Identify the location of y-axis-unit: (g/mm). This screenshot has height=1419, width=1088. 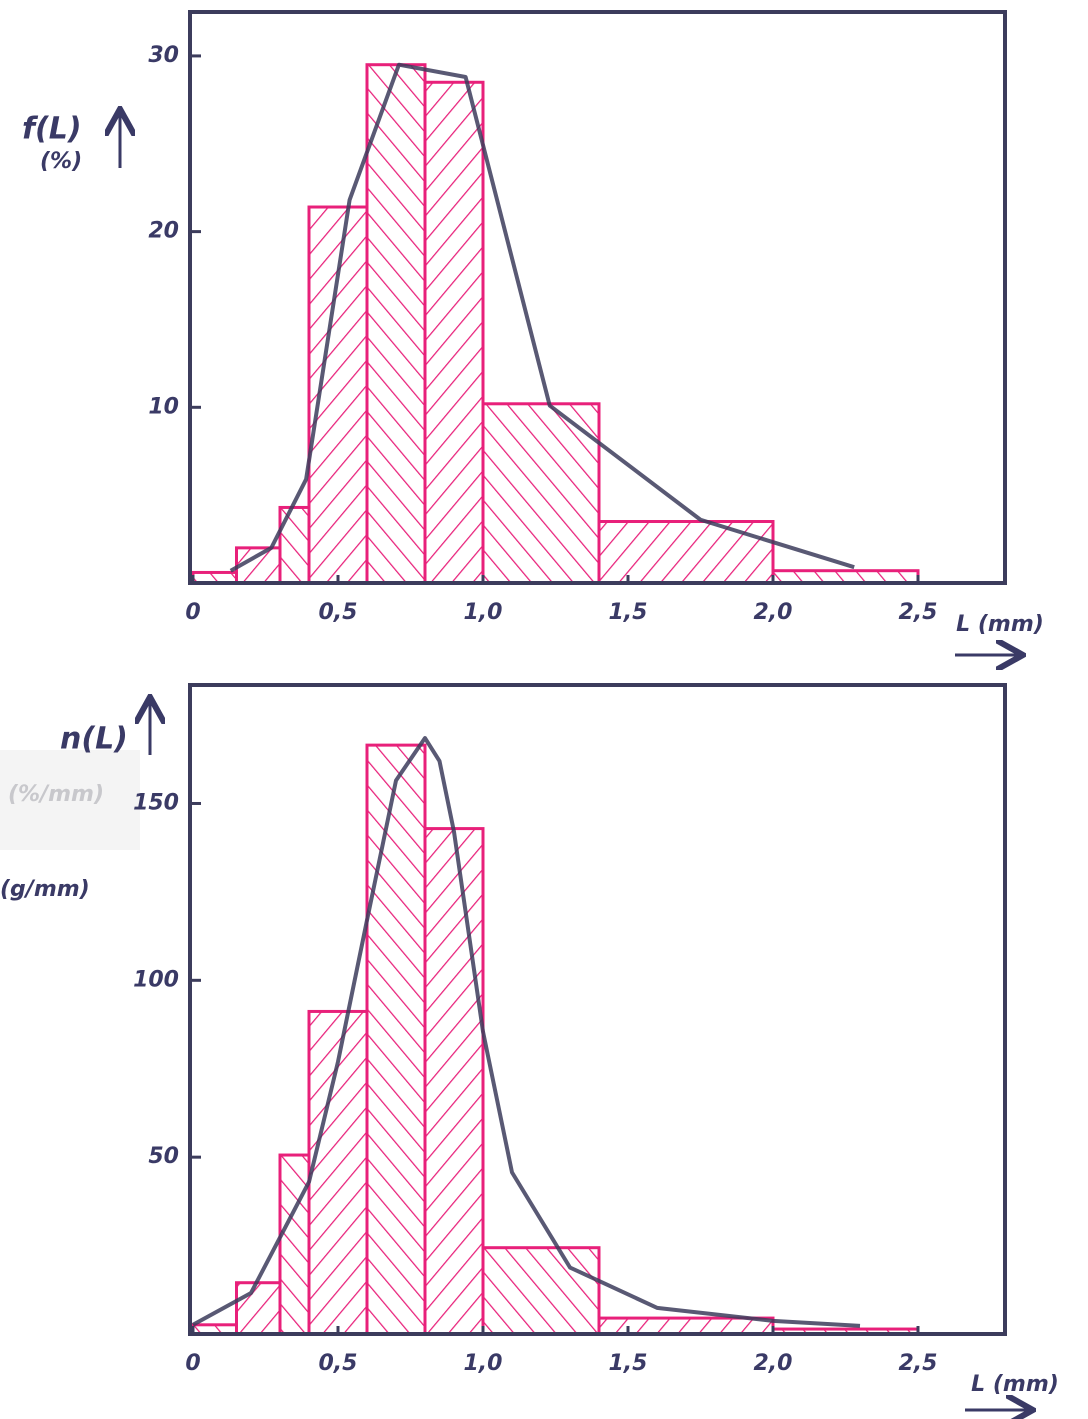
(45, 889).